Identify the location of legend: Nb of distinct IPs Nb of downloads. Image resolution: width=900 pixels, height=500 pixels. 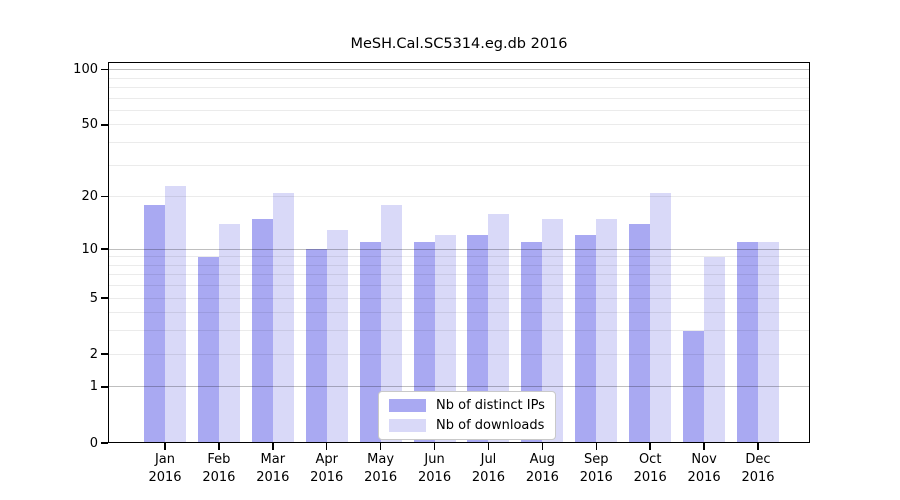
(467, 415).